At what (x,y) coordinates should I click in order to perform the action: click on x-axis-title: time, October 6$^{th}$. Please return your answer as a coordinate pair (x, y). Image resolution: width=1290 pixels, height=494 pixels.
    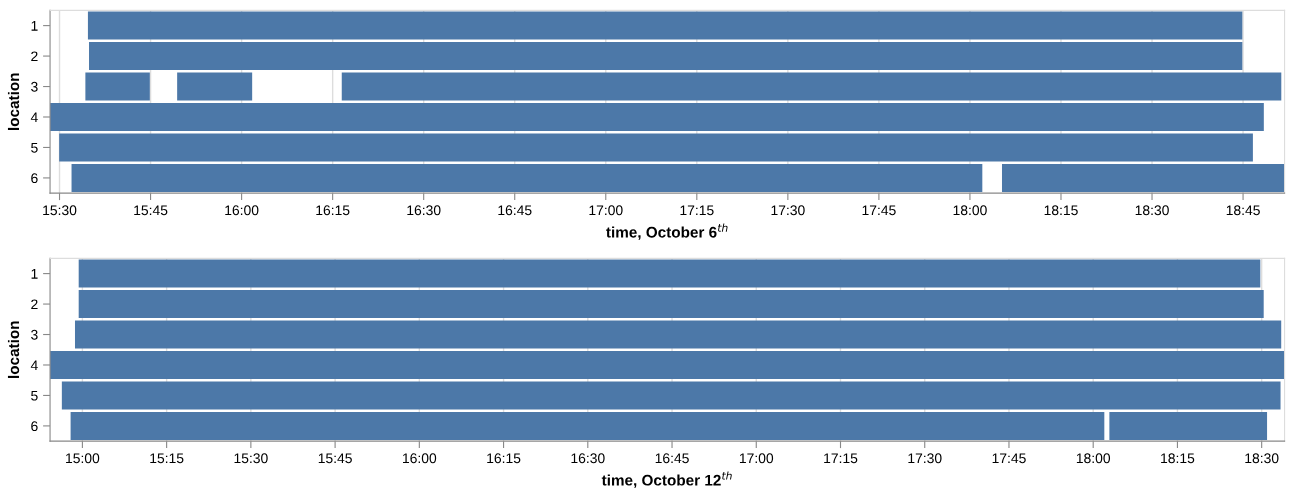
    Looking at the image, I should click on (667, 231).